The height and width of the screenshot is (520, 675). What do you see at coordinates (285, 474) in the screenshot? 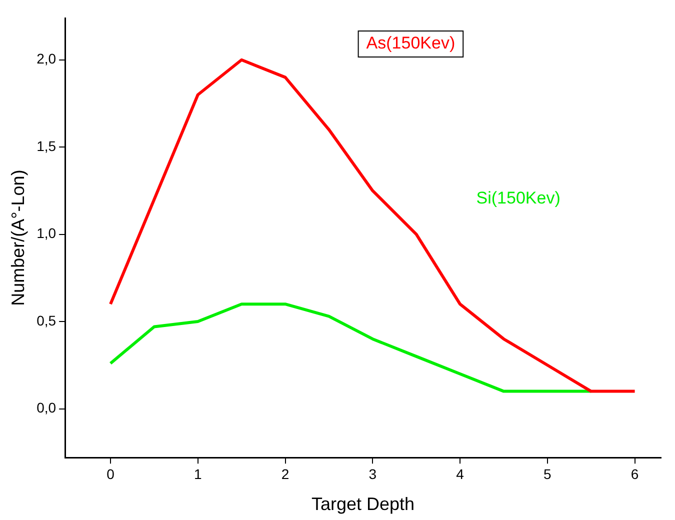
I see `x-tick-label: 2` at bounding box center [285, 474].